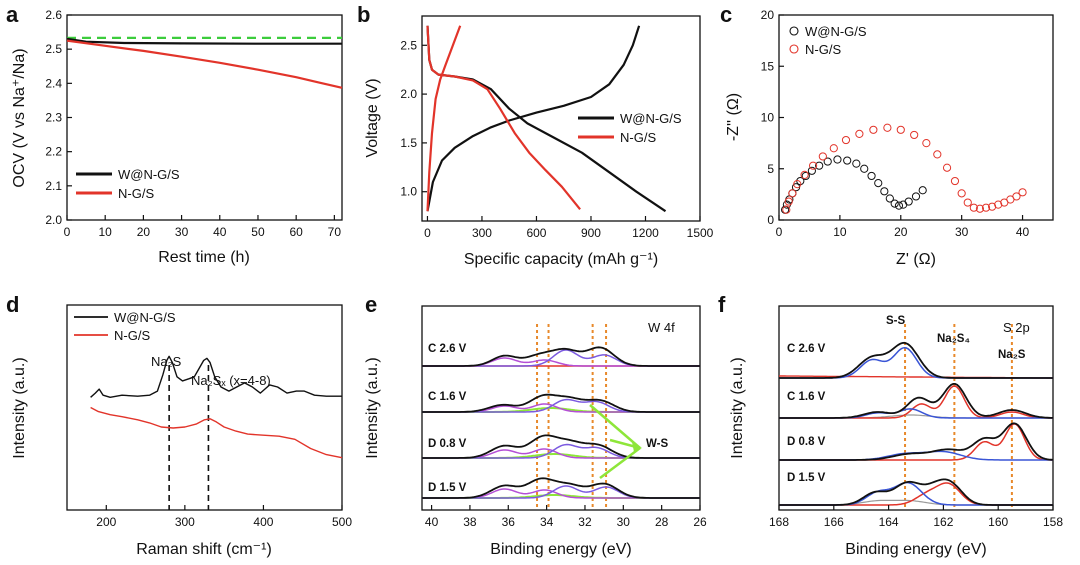 The width and height of the screenshot is (1080, 565). What do you see at coordinates (794, 49) in the screenshot?
I see `legend-marker-ngs-c` at bounding box center [794, 49].